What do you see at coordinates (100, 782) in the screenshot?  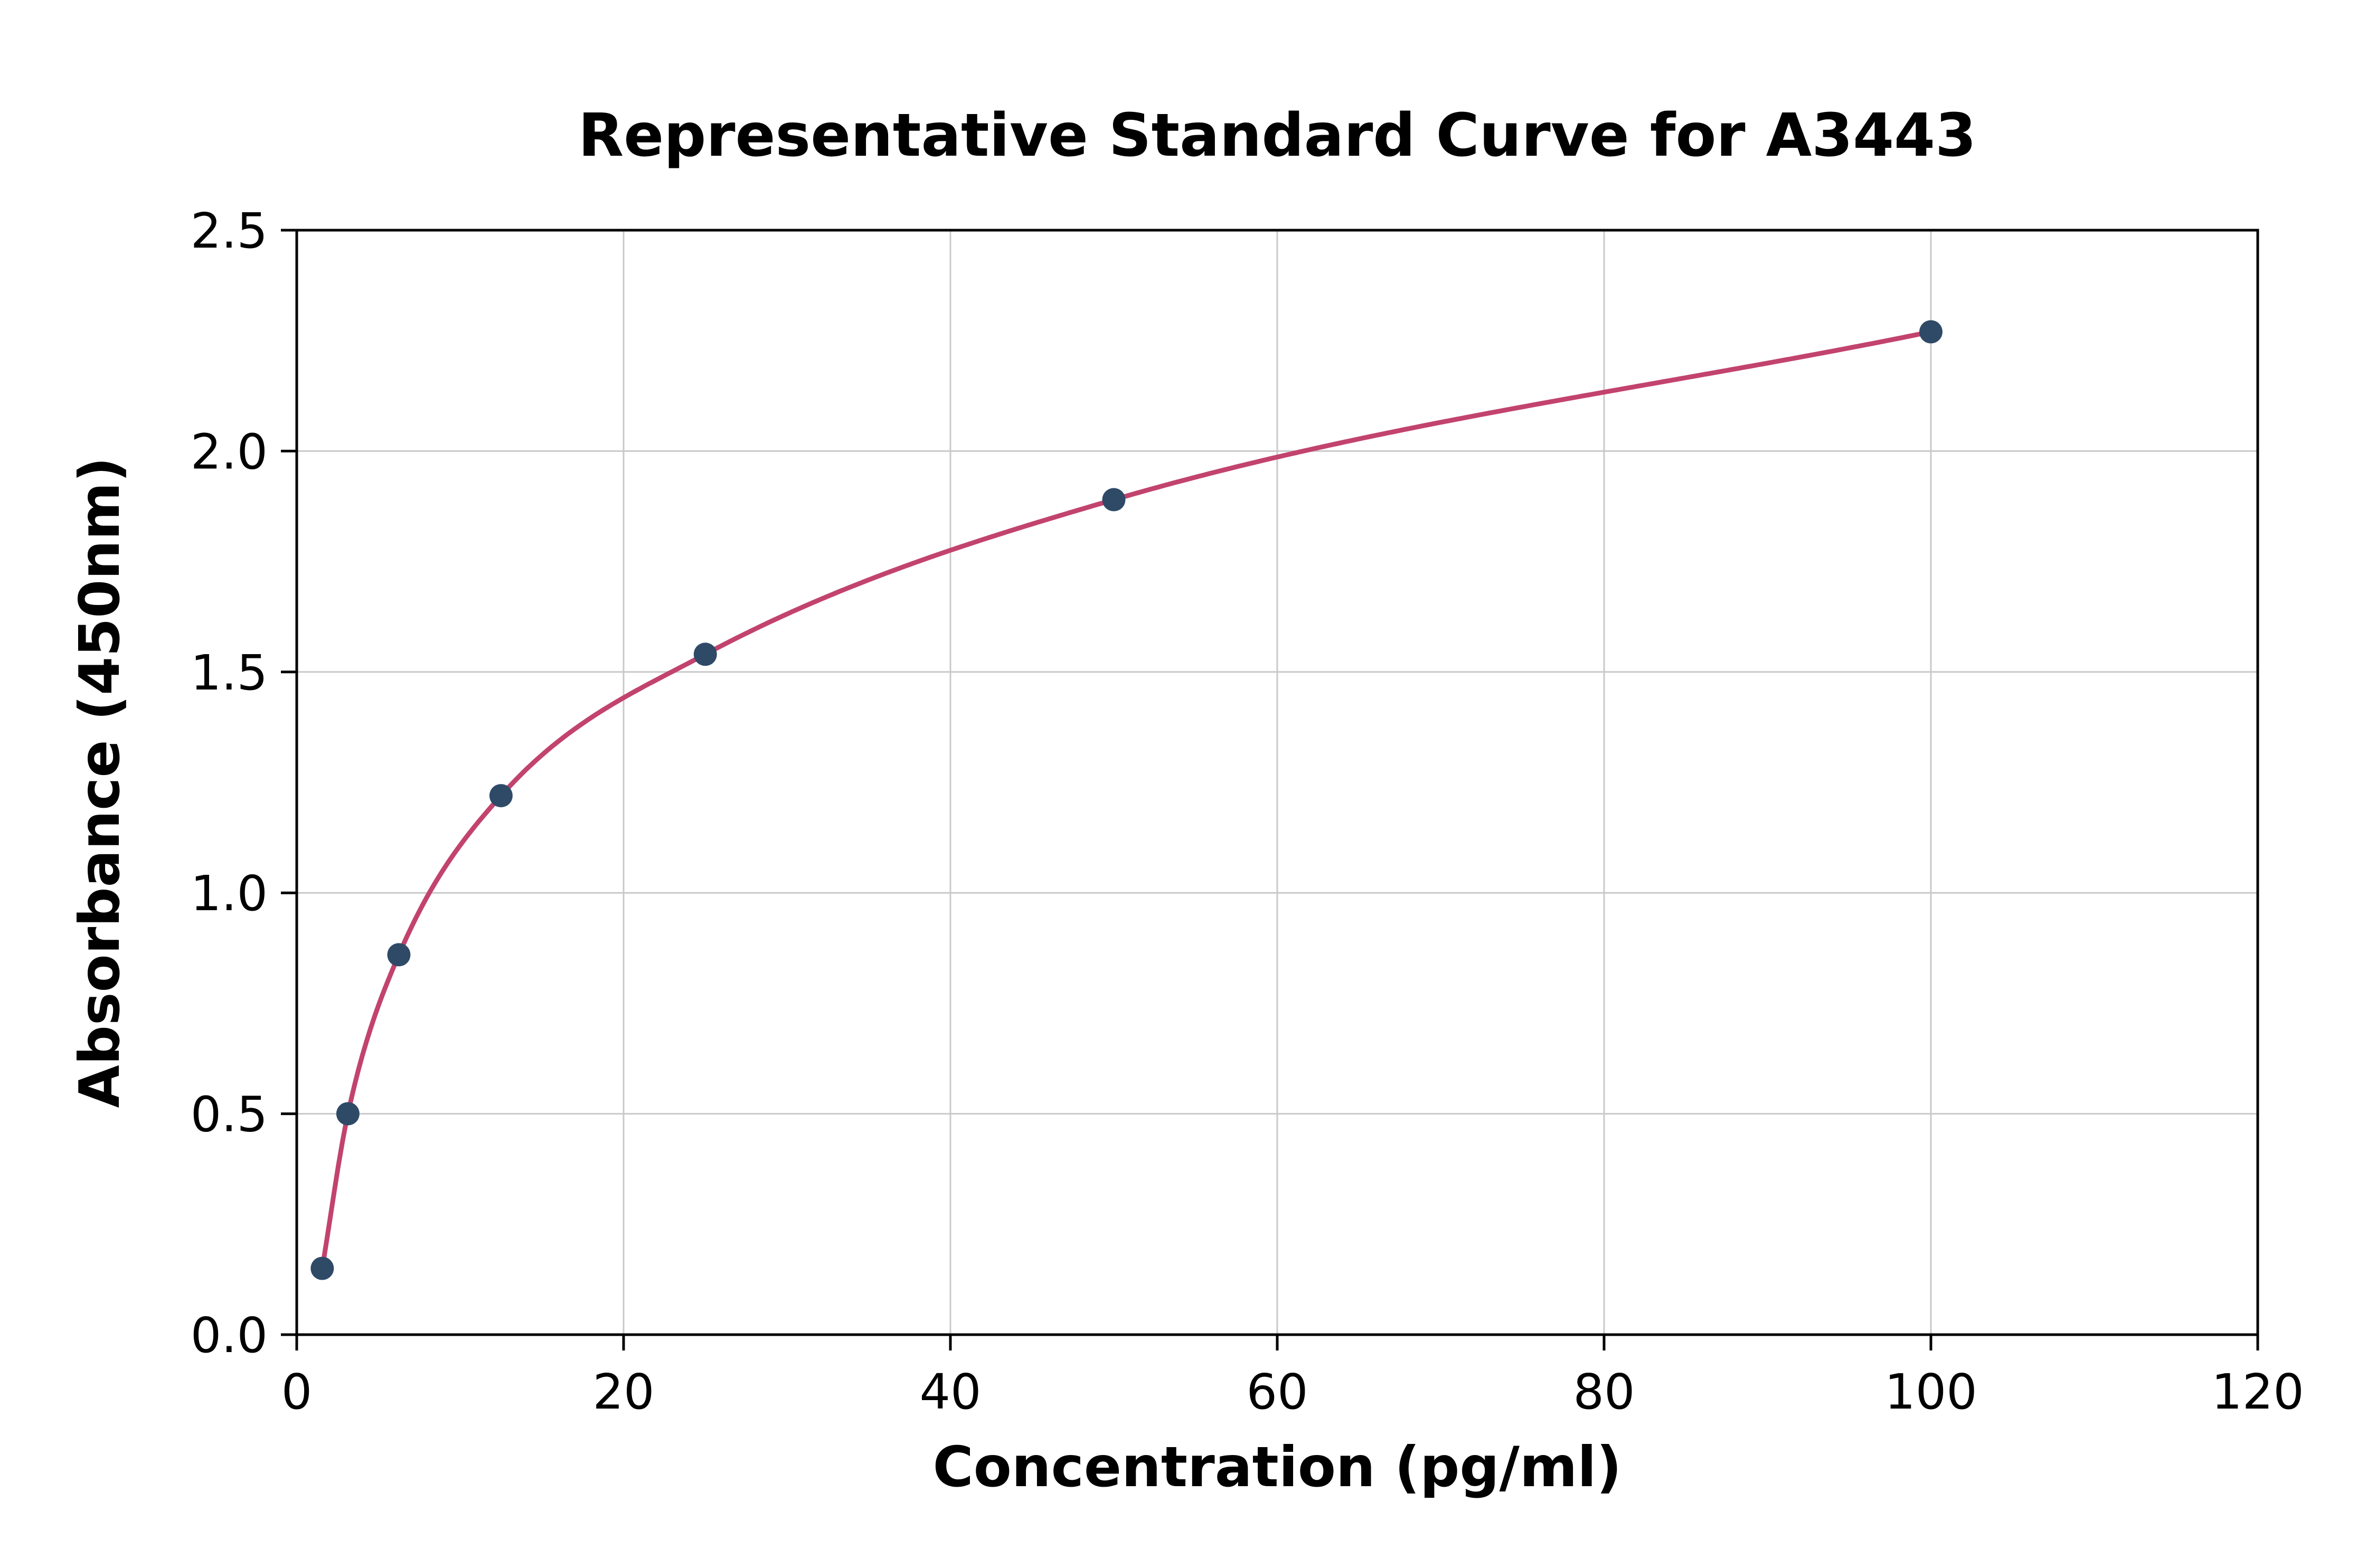 I see `y-axis-label: Absorbance (450nm)` at bounding box center [100, 782].